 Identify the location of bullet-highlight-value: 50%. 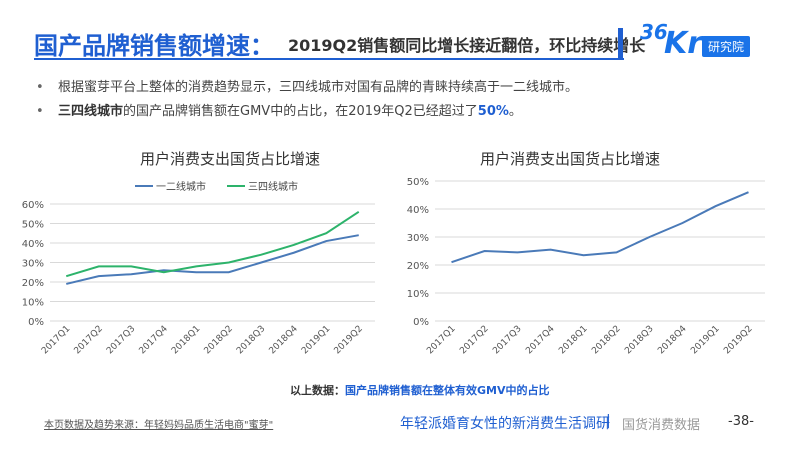
(493, 111).